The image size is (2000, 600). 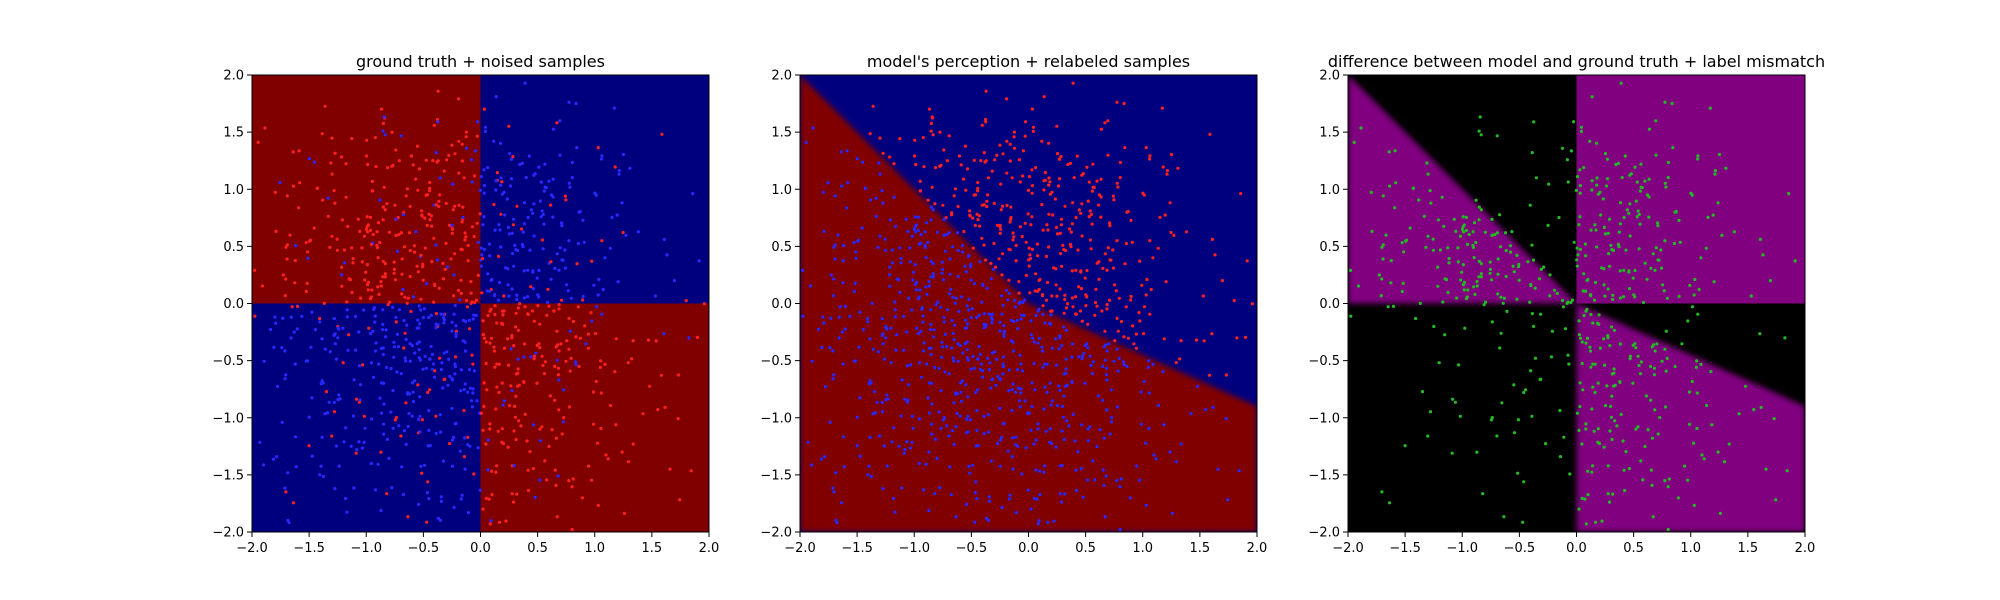 I want to click on x-tick-label: −0.5, so click(x=424, y=548).